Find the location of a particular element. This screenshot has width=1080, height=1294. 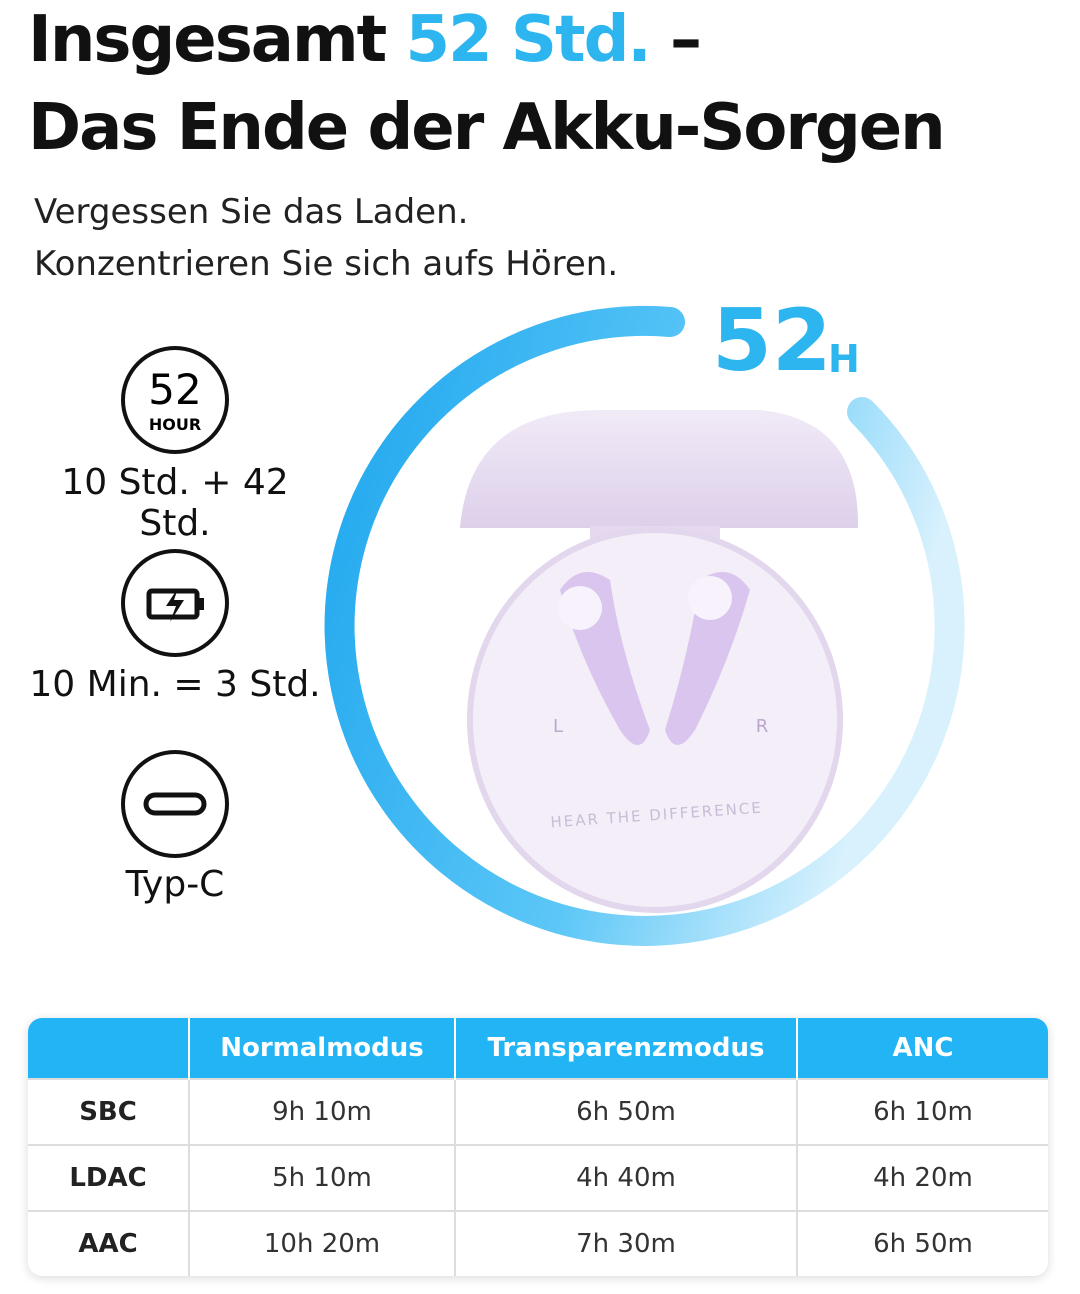

title-highlight: 52 Std. is located at coordinates (528, 40).